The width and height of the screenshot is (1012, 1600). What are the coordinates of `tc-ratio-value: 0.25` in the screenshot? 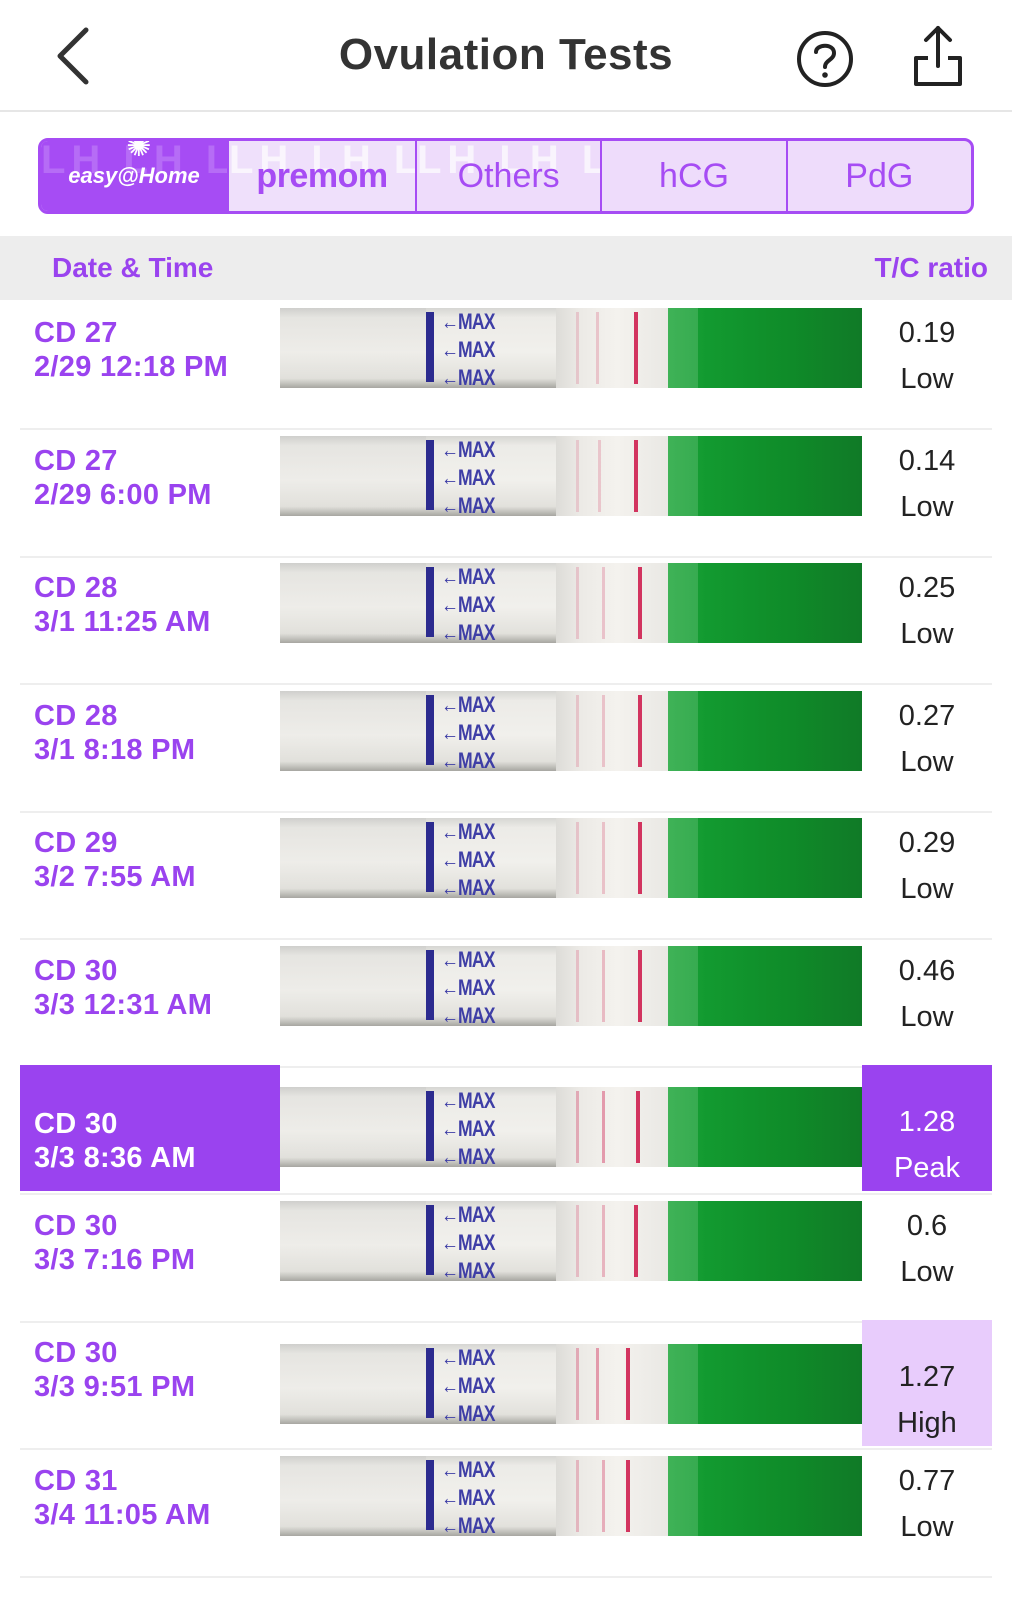 It's located at (927, 588).